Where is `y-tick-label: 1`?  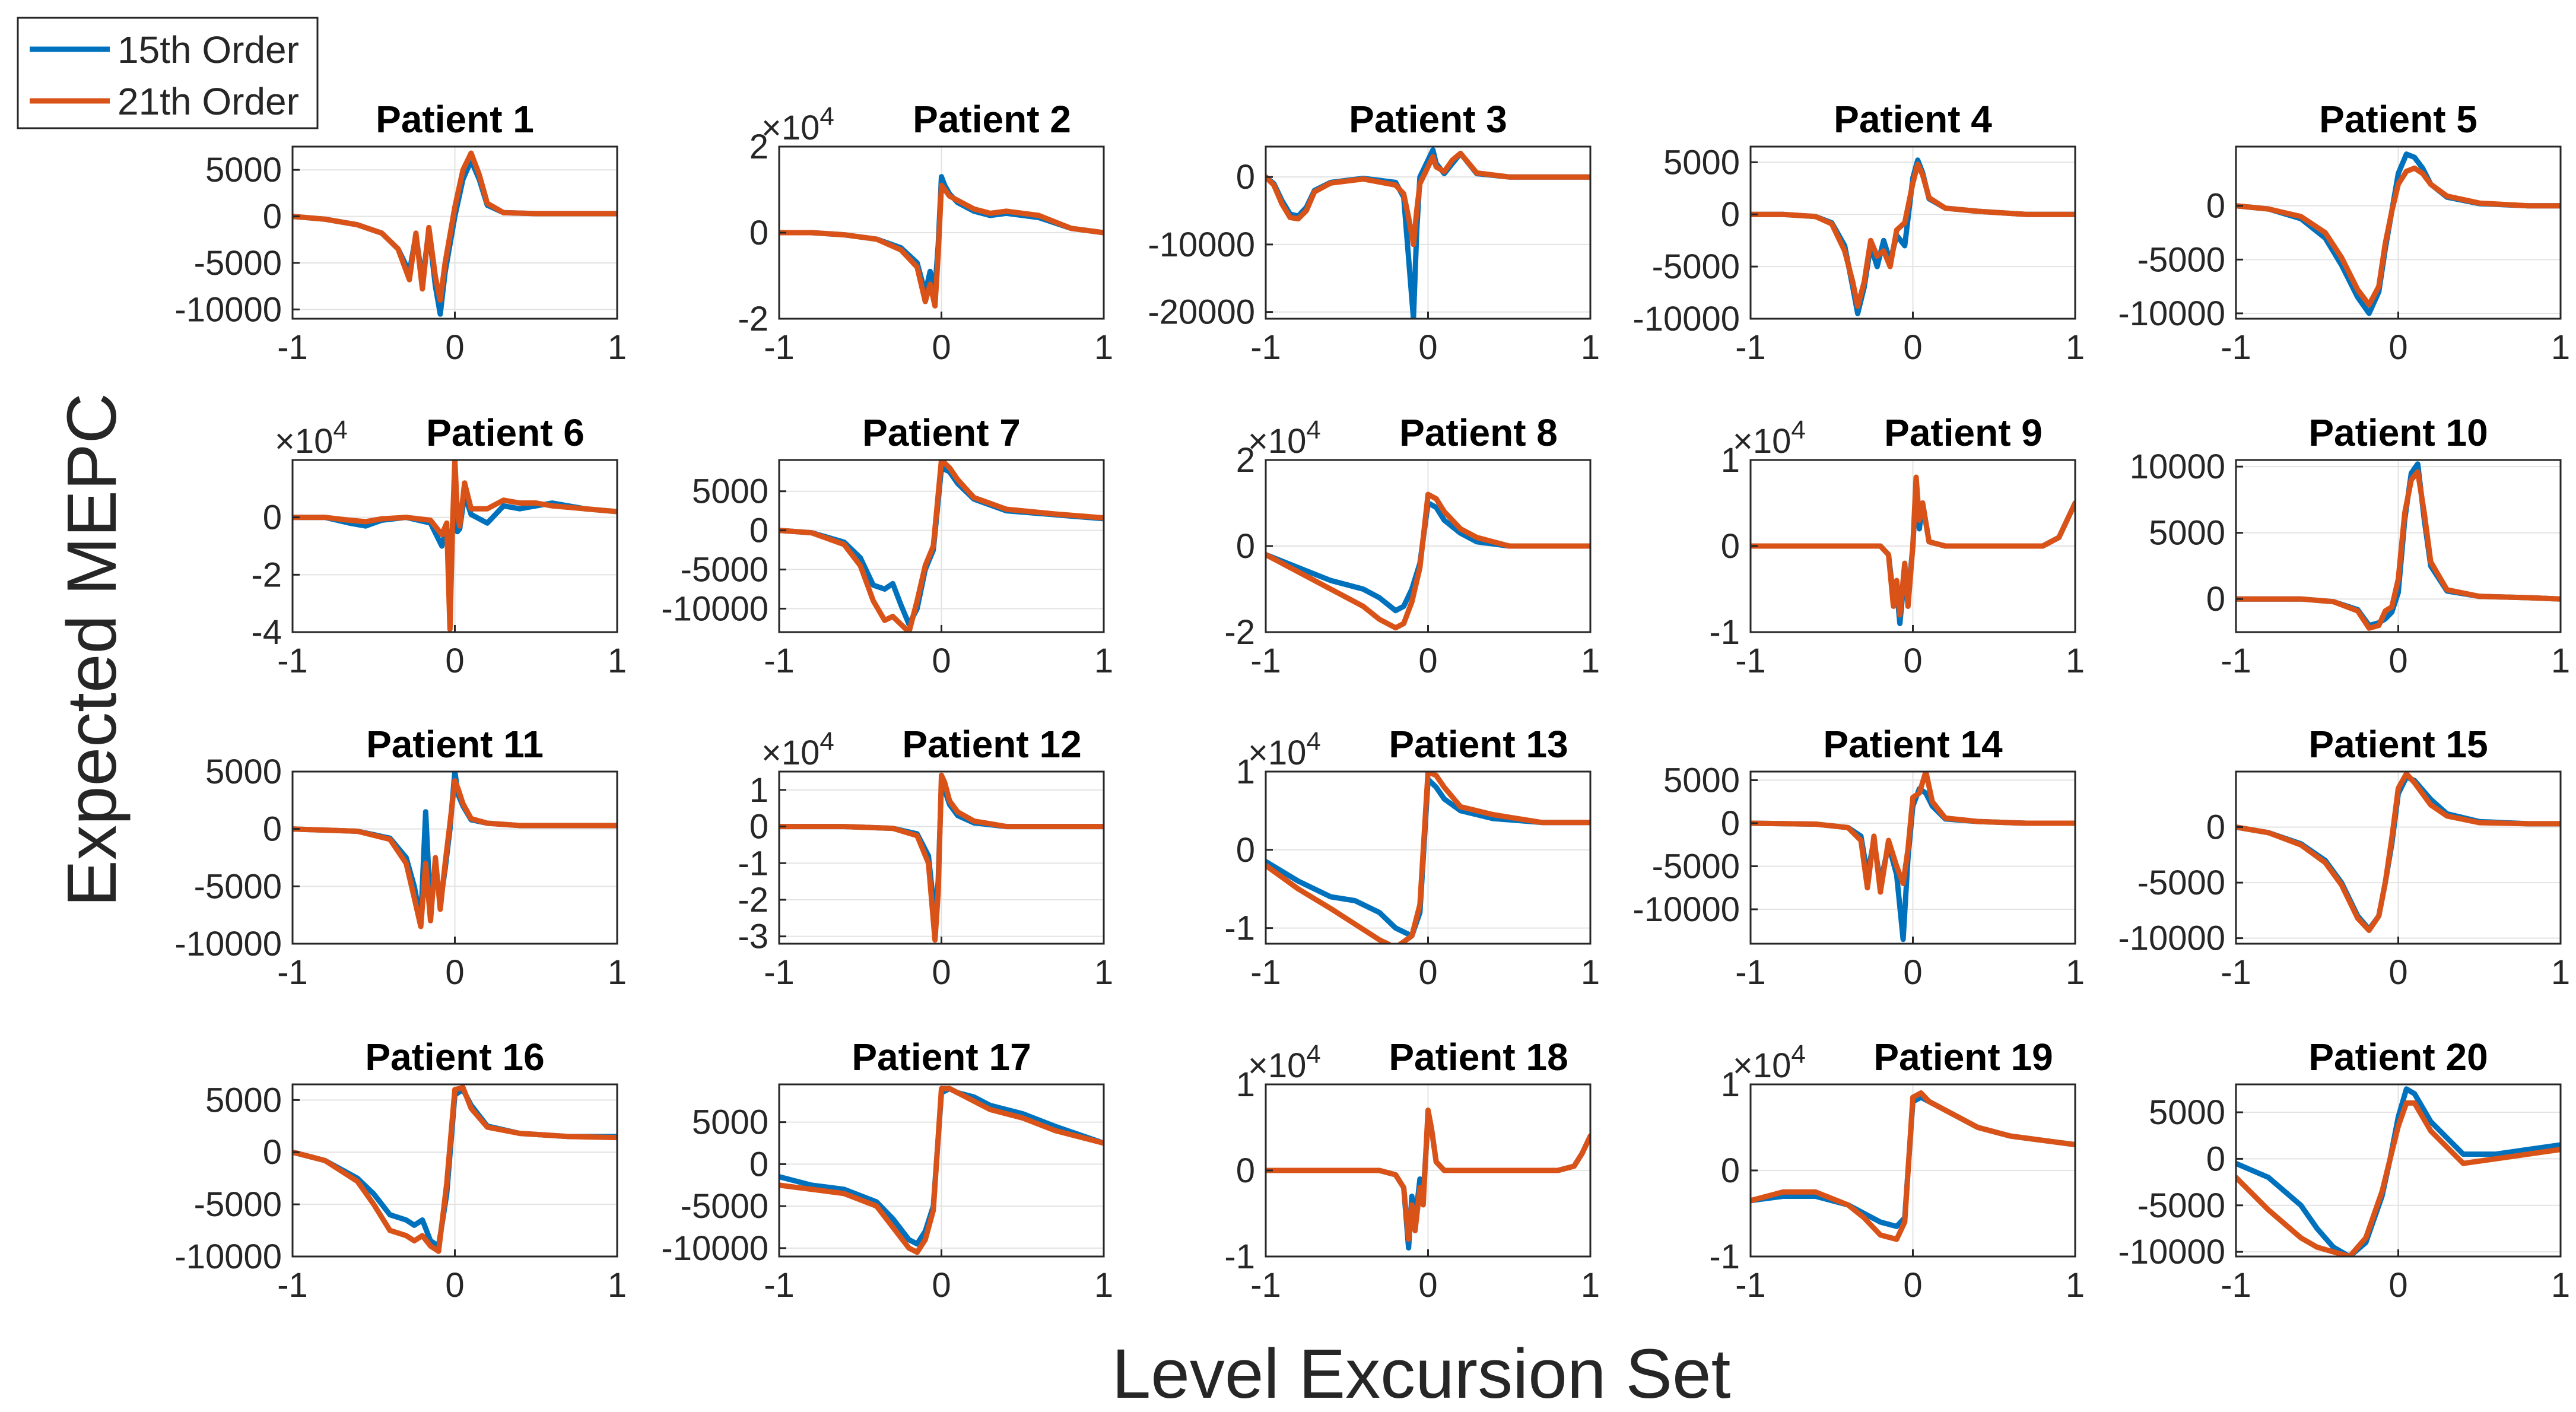
y-tick-label: 1 is located at coordinates (1245, 1084).